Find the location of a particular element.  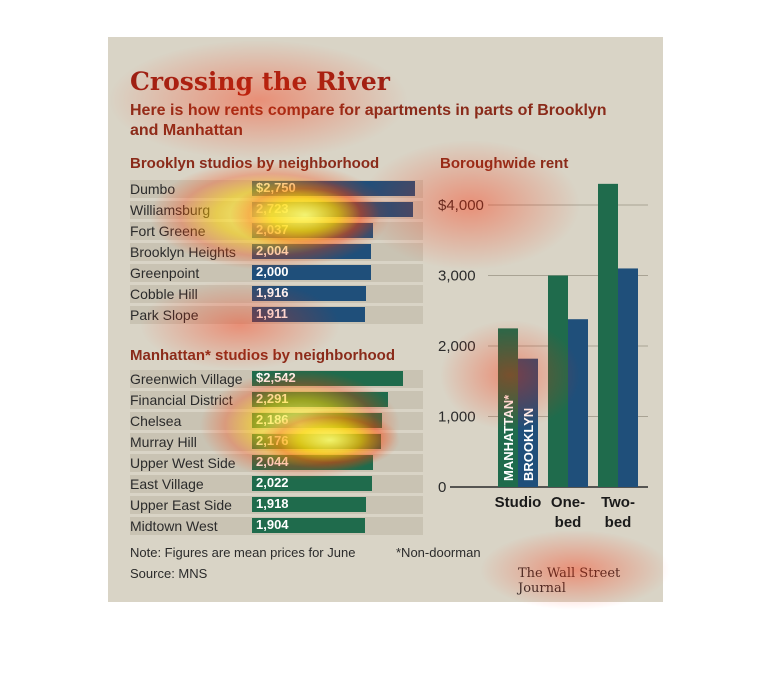

boroughwide-title: Boroughwide rent is located at coordinates (504, 163).